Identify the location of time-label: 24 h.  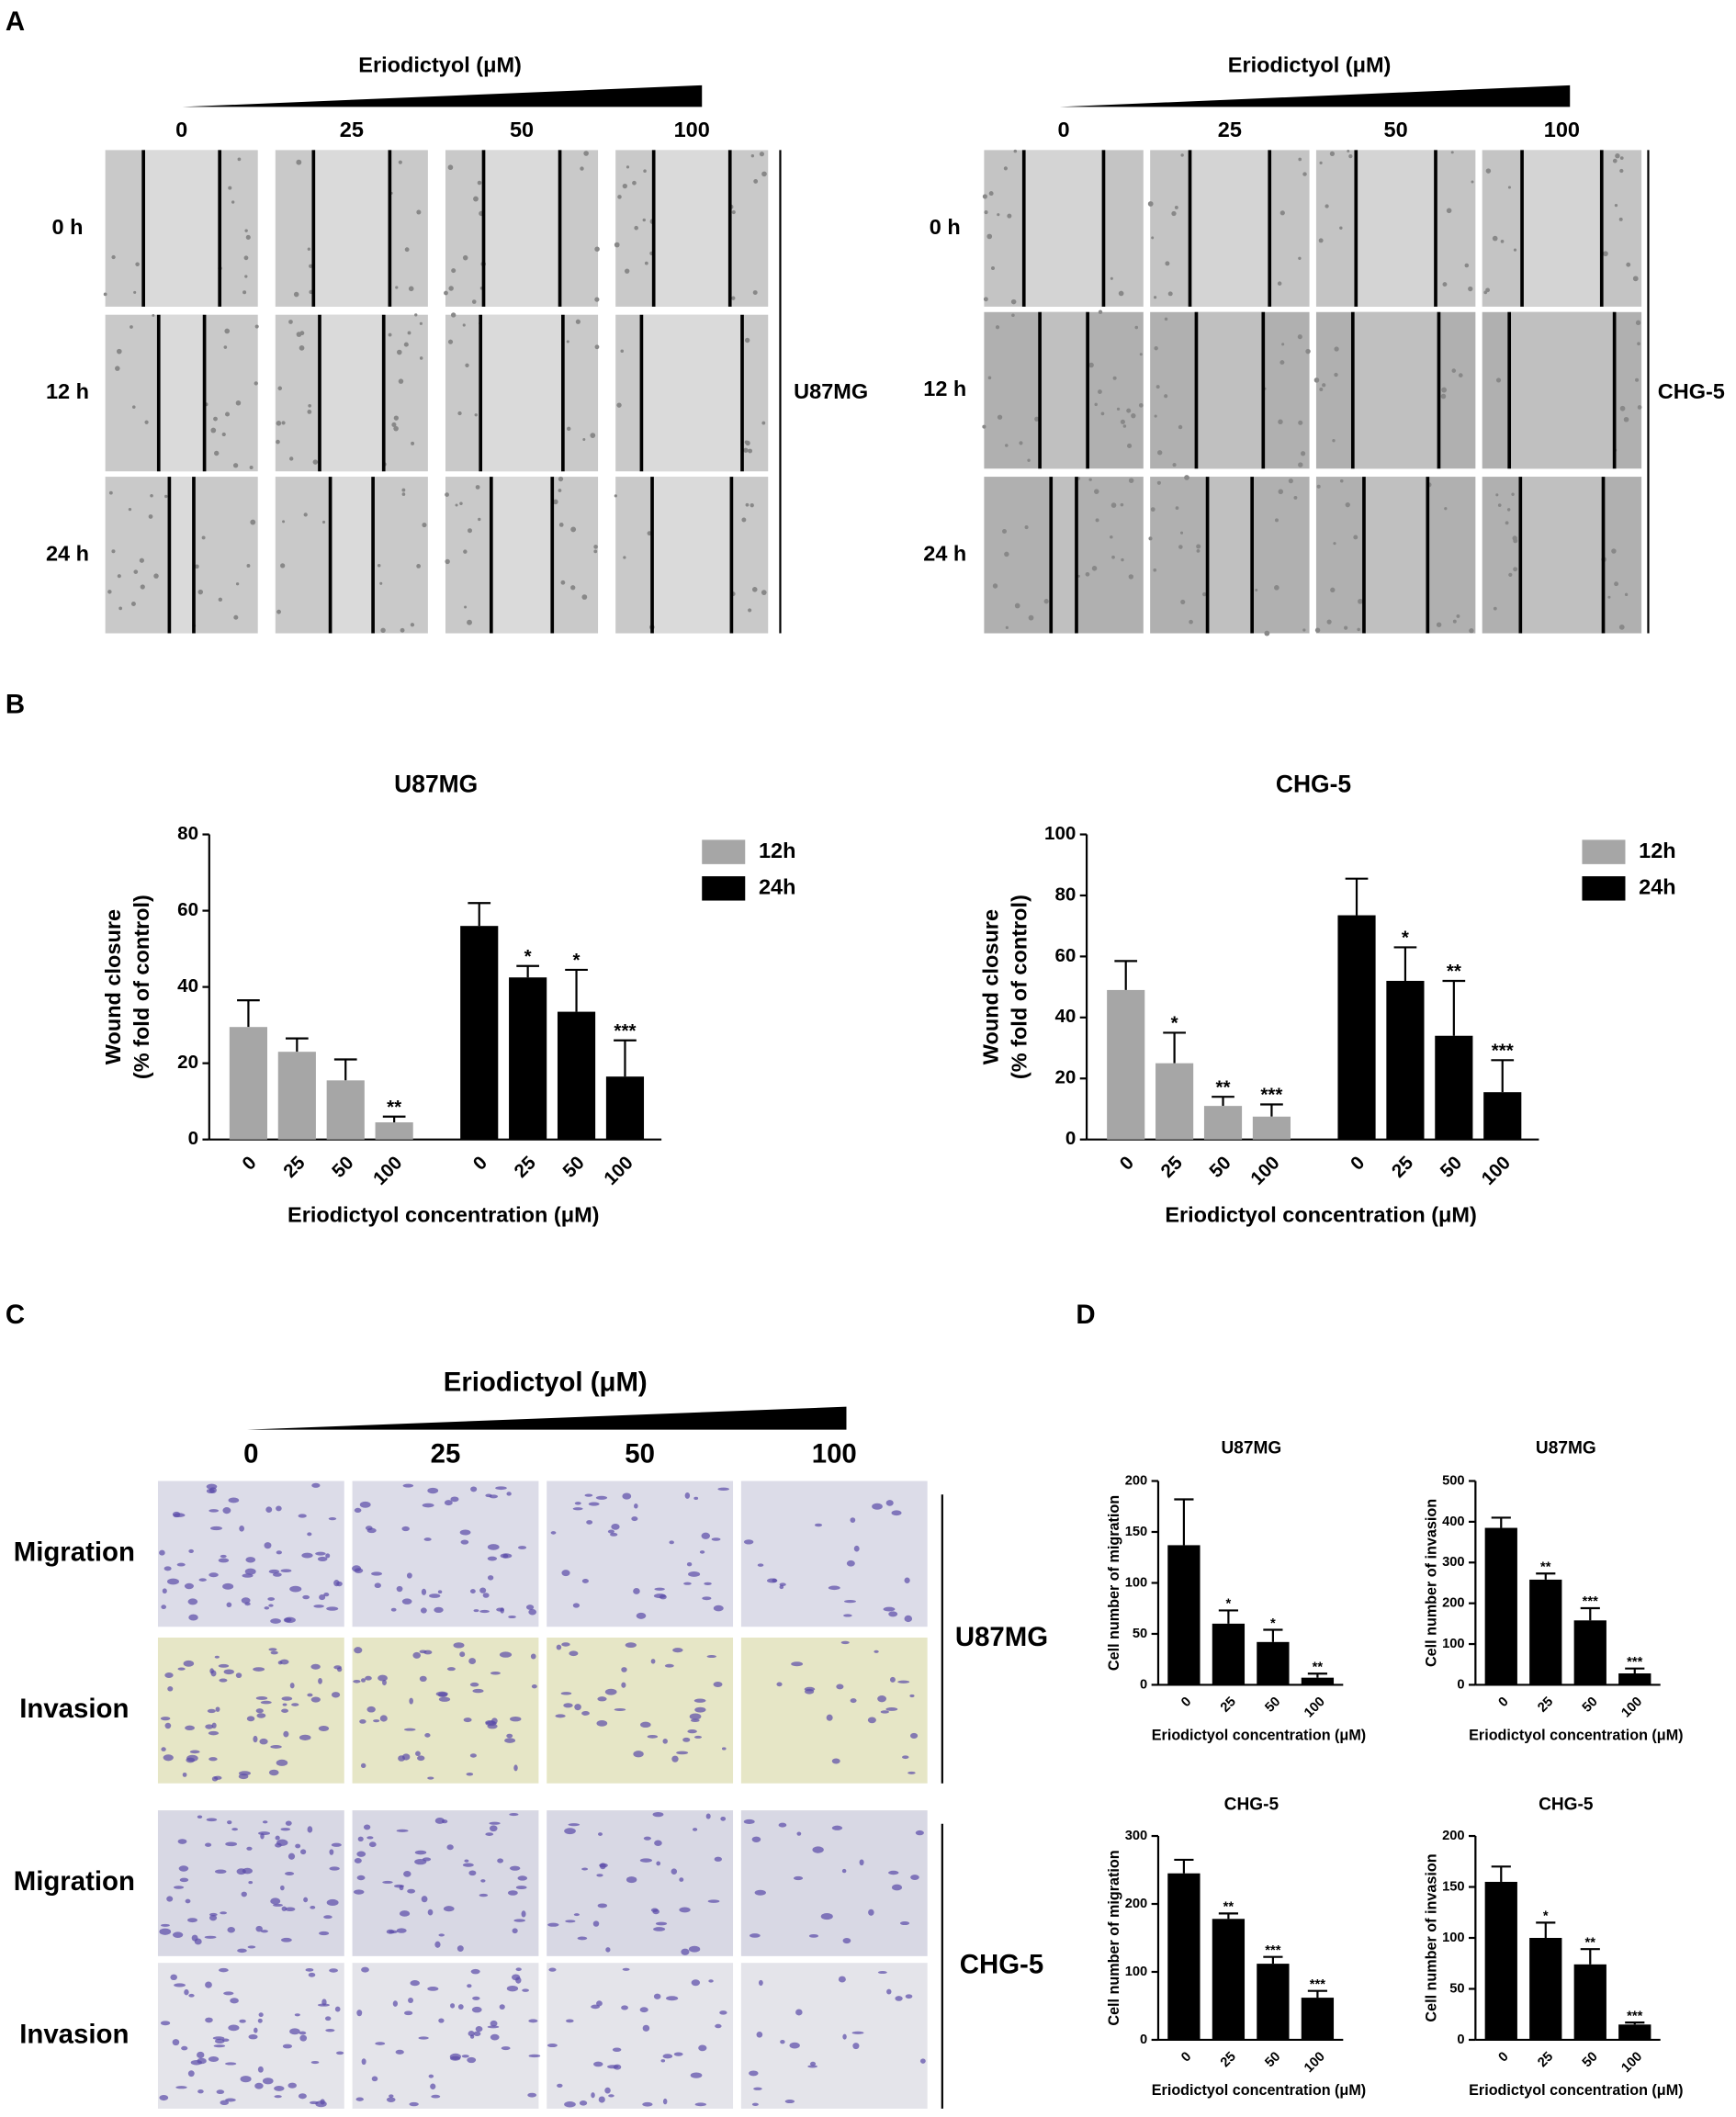
(67, 554).